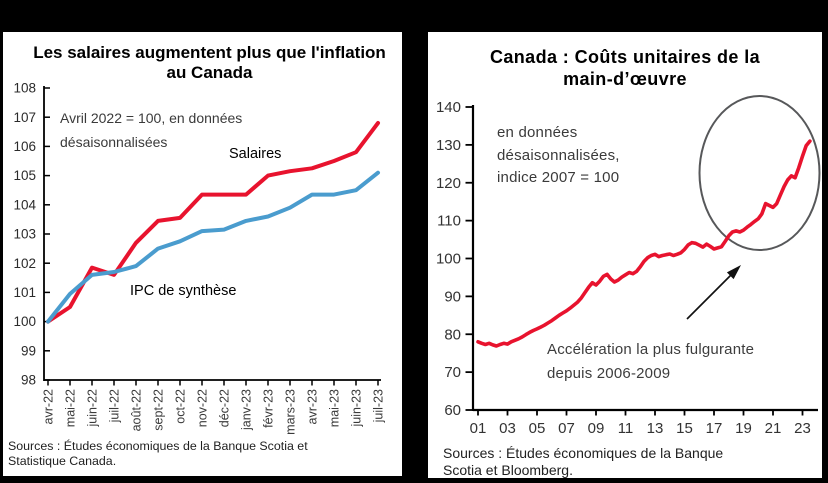 The image size is (828, 483). Describe the element at coordinates (478, 428) in the screenshot. I see `right-x-tick-label: 01` at that location.